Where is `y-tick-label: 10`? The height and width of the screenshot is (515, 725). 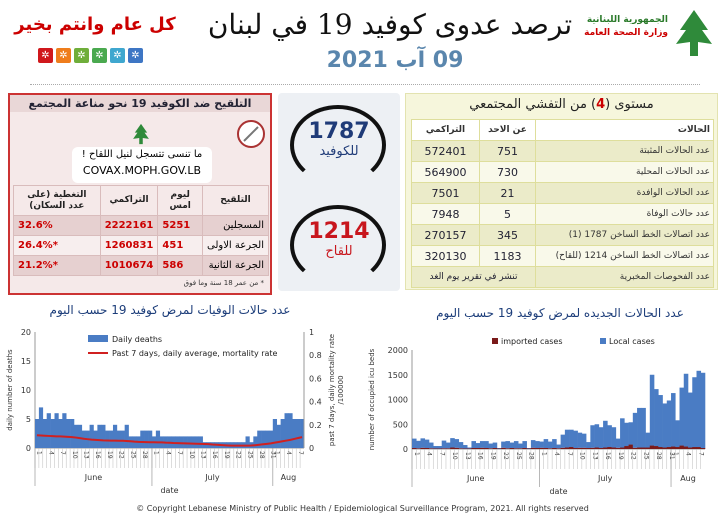 y-tick-label: 10 is located at coordinates (26, 390).